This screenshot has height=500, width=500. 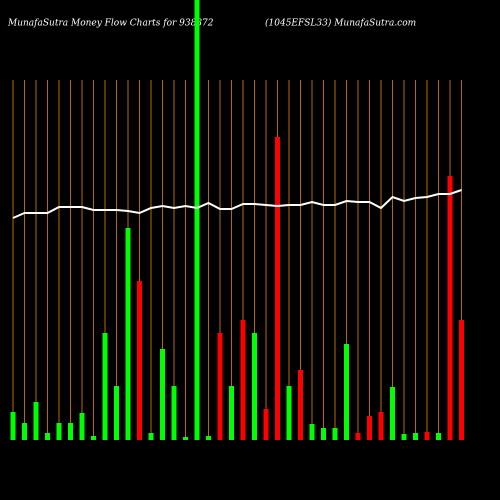 I want to click on chart-subtitle: (1045EFSL33) MunafaSutra.com, so click(x=340, y=23).